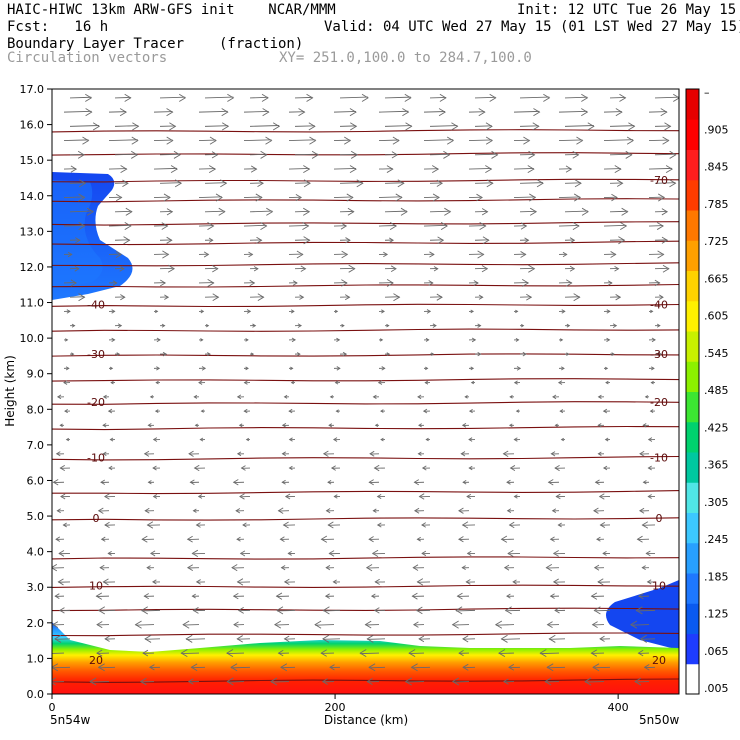 This screenshot has height=740, width=740. I want to click on isotherm-label: 20, so click(96, 660).